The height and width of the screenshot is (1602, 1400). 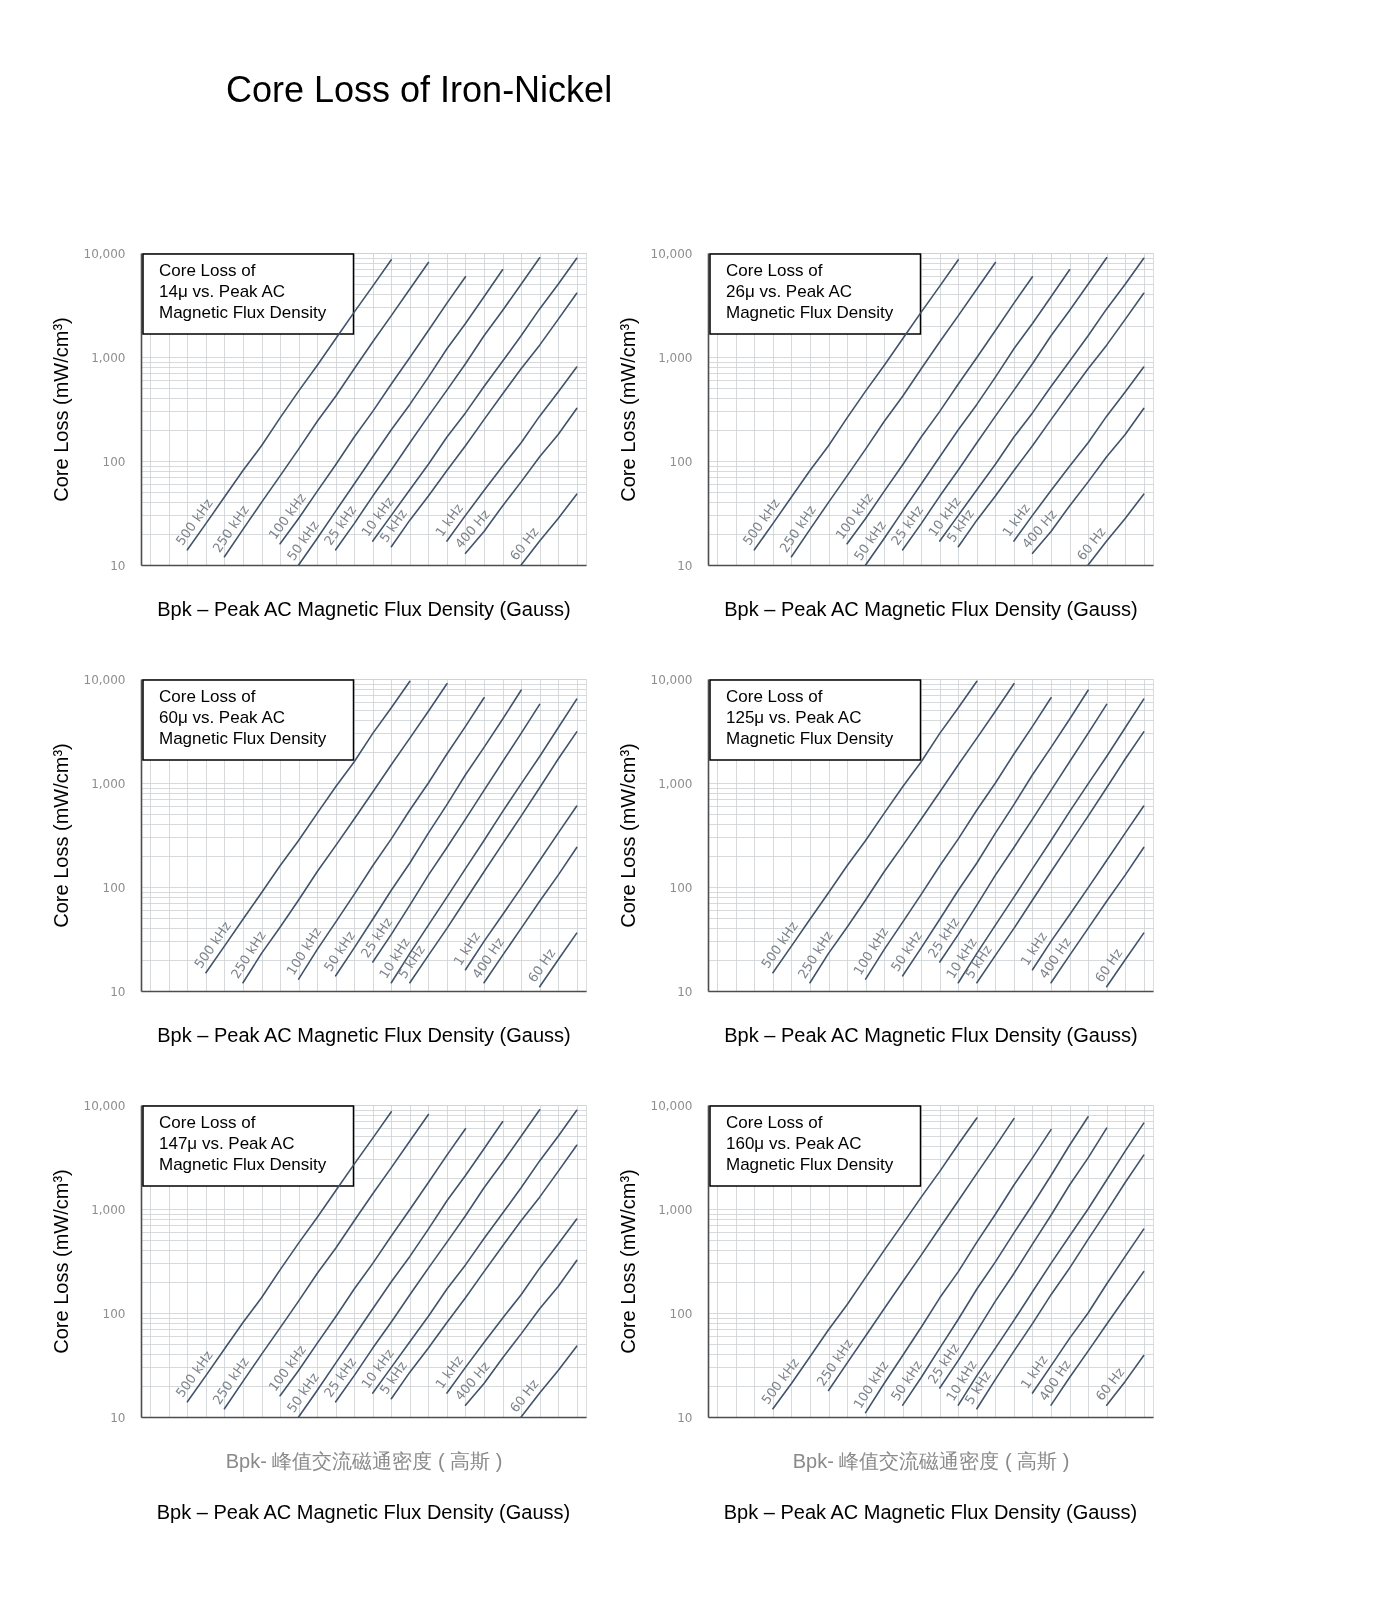 I want to click on text: Core Loss of 60μ vs. Peak AC Magnetic Flux Density, so click(x=243, y=717).